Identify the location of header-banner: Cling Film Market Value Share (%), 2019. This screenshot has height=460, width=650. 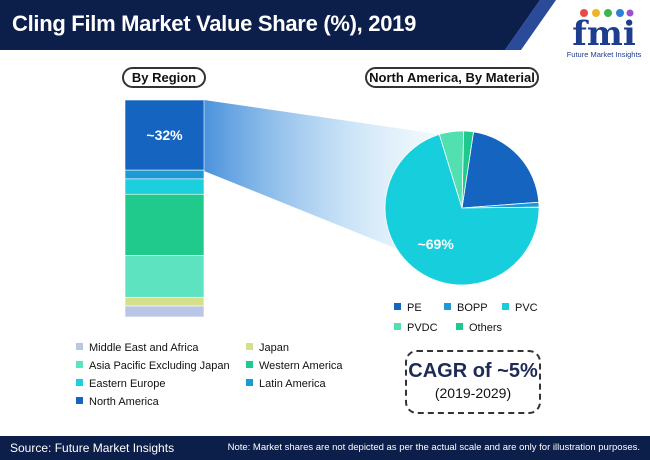
(325, 25).